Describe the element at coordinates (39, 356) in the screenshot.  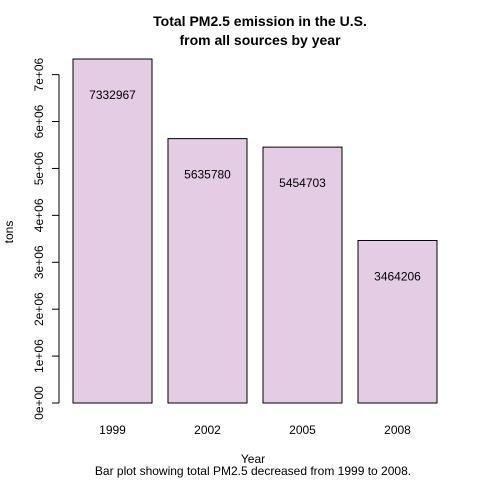
I see `y-tick-label: 1e+06` at that location.